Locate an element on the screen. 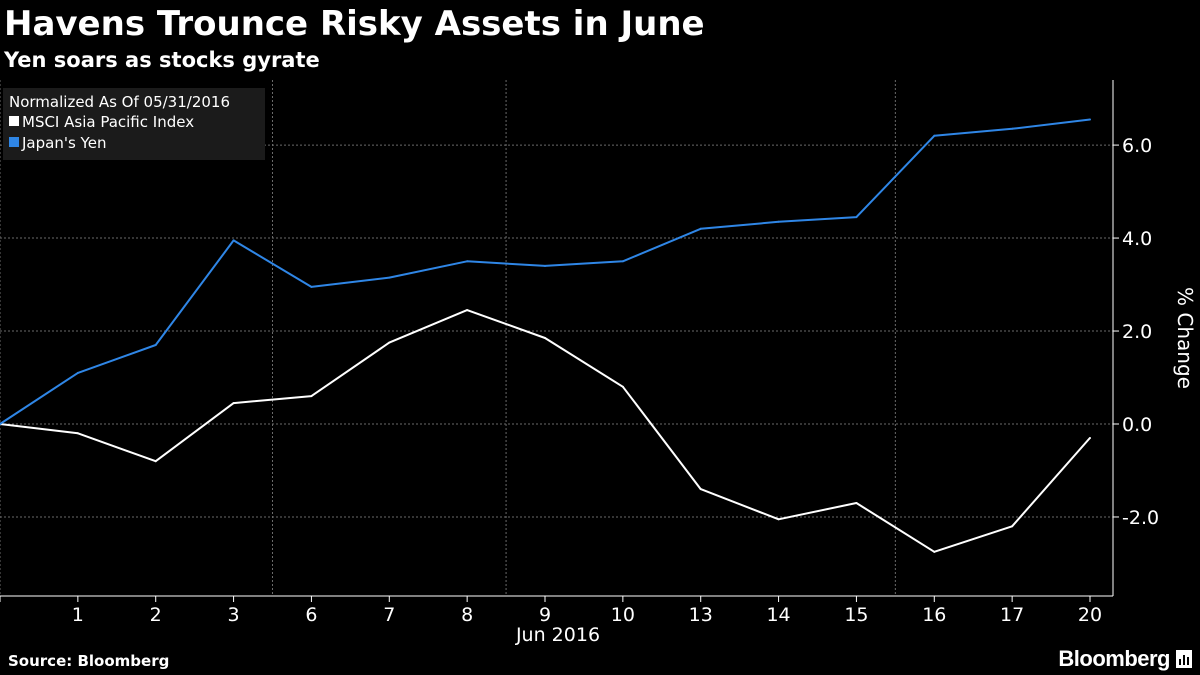 This screenshot has height=675, width=1200. brand-wordmark: Bloomberg is located at coordinates (1114, 658).